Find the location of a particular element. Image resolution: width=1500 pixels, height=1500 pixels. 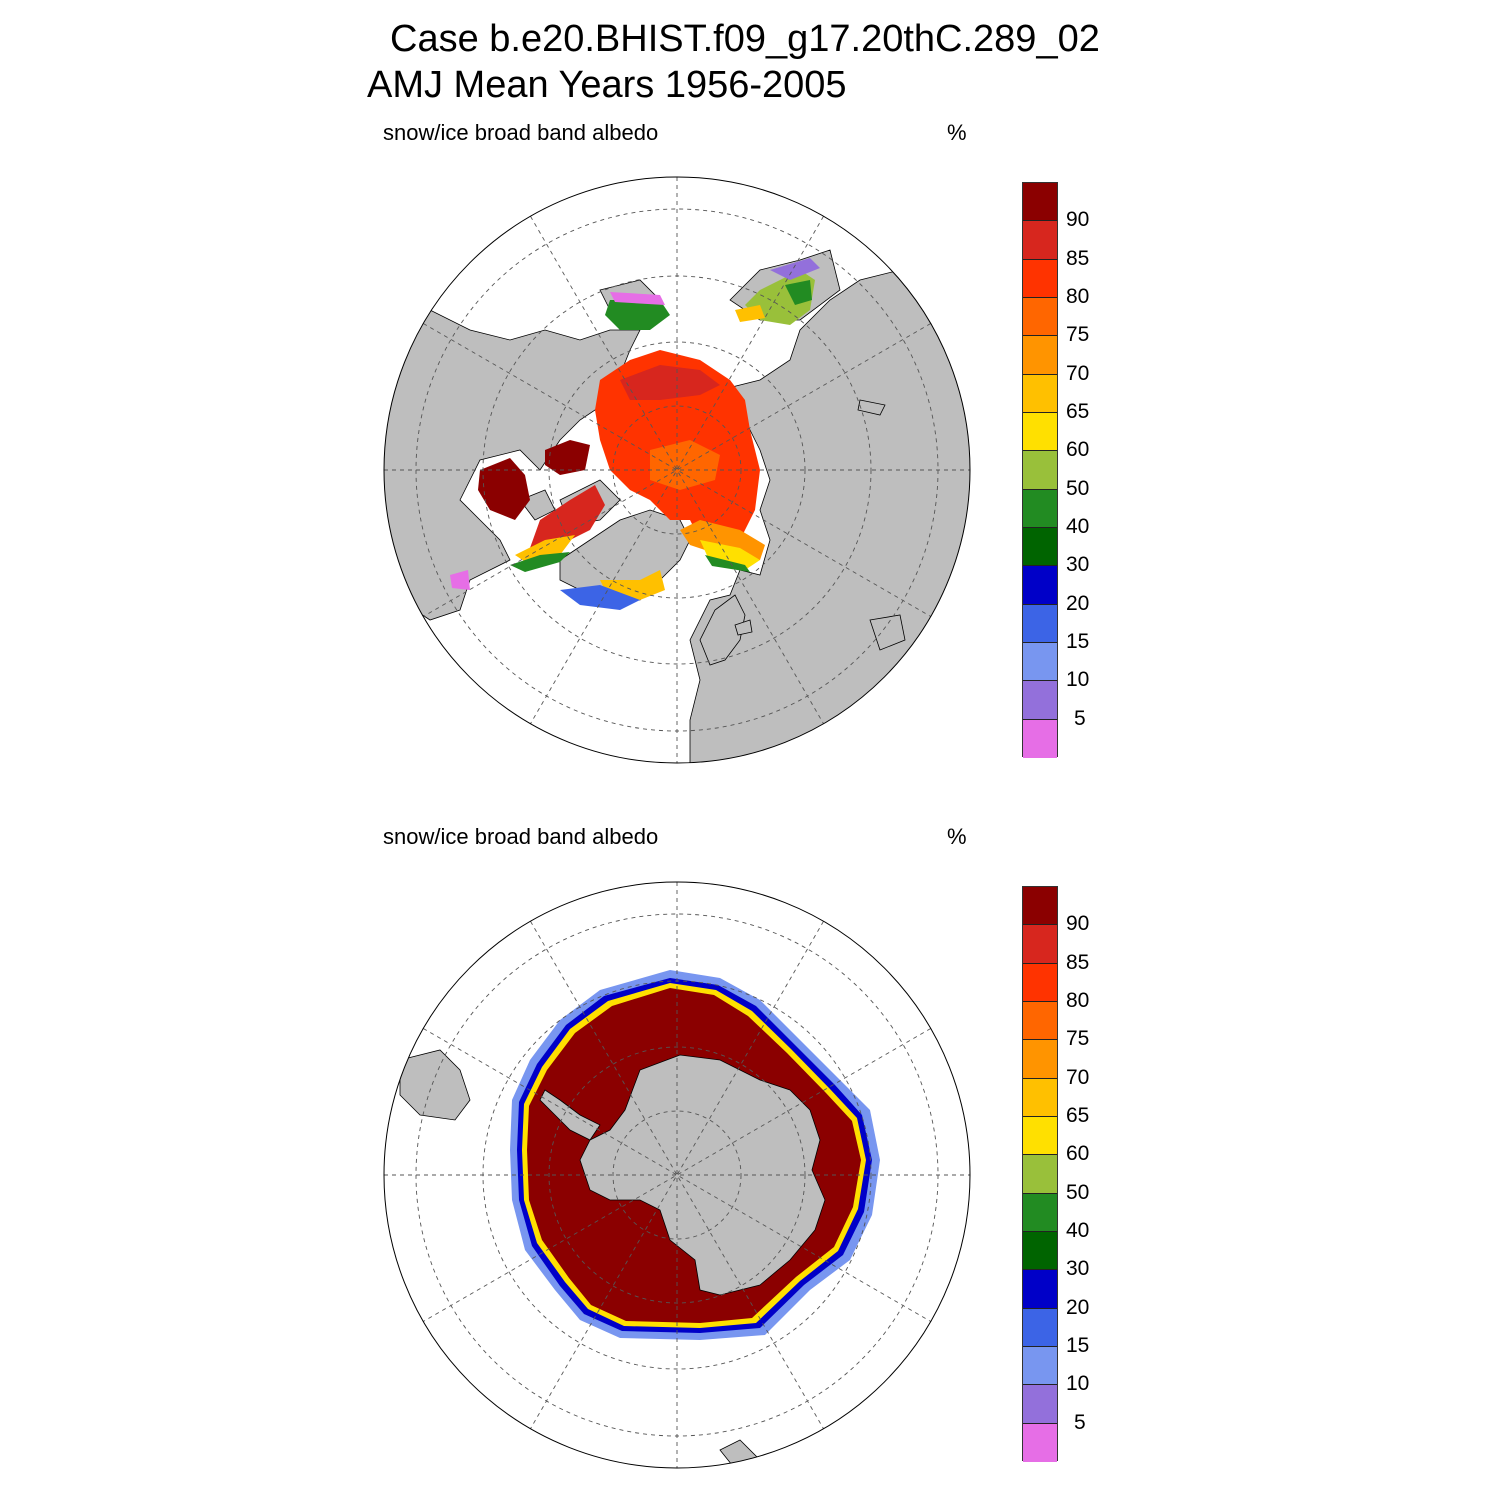

south-colorbar-tick-label: 10 is located at coordinates (1078, 1384).